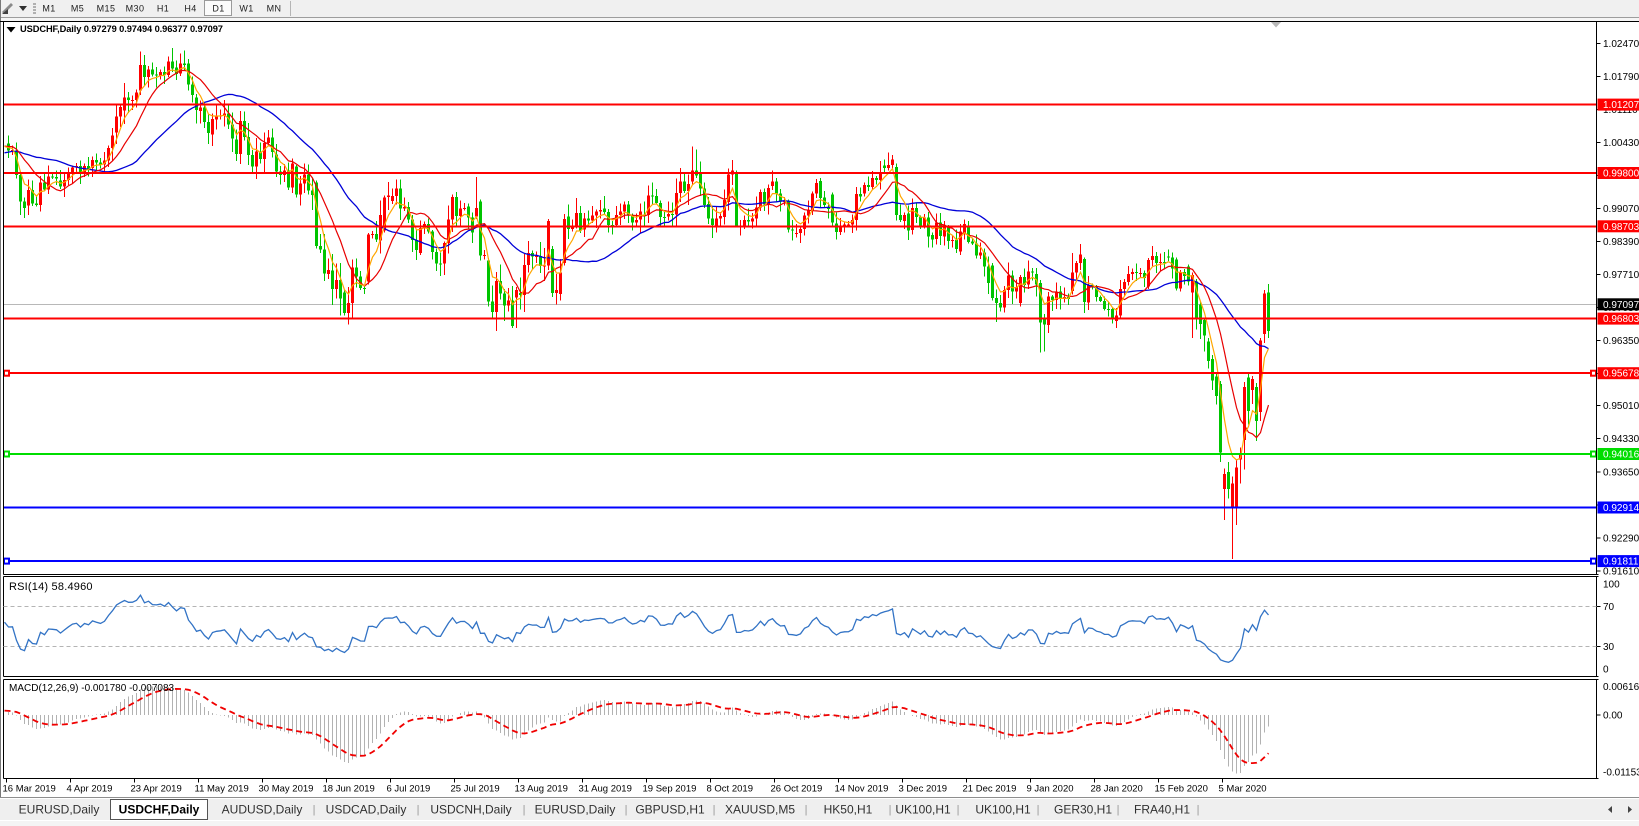 The height and width of the screenshot is (826, 1639). Describe the element at coordinates (1621, 143) in the screenshot. I see `svg-text: 1.00430` at that location.